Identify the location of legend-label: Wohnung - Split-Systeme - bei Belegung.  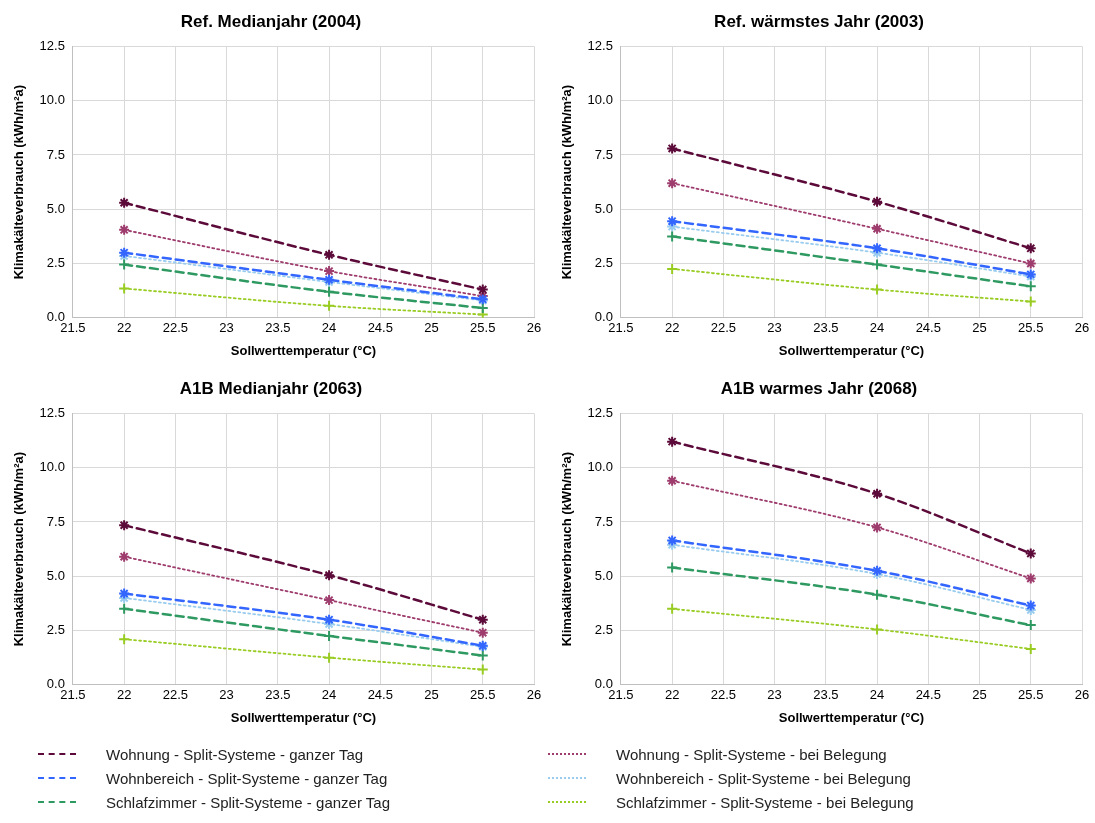
(751, 754).